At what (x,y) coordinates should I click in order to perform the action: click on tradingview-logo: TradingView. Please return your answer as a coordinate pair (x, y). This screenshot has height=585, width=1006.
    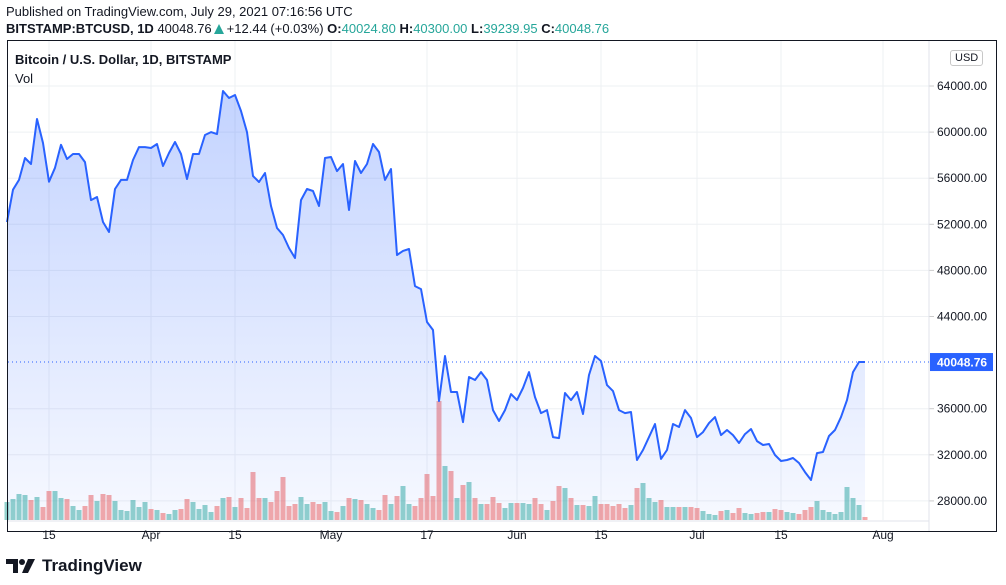
    Looking at the image, I should click on (74, 566).